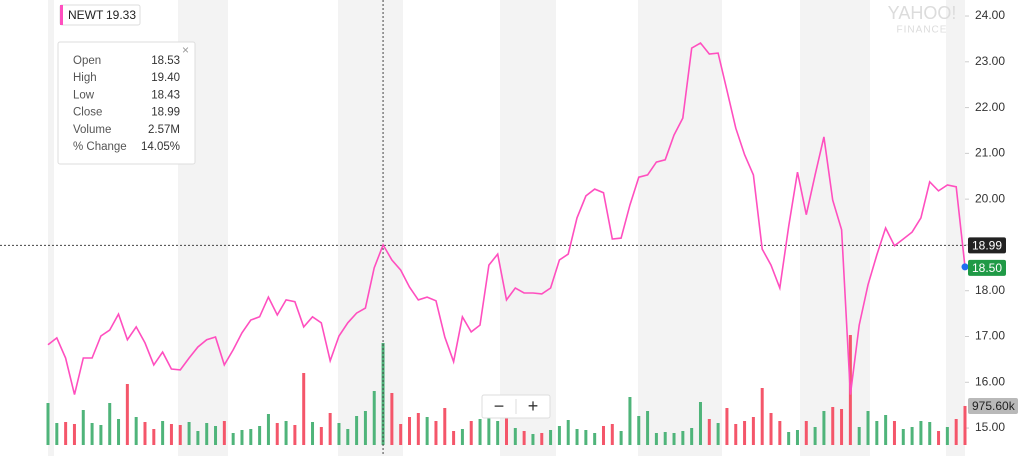  I want to click on legend-name: NEWT, so click(86, 15).